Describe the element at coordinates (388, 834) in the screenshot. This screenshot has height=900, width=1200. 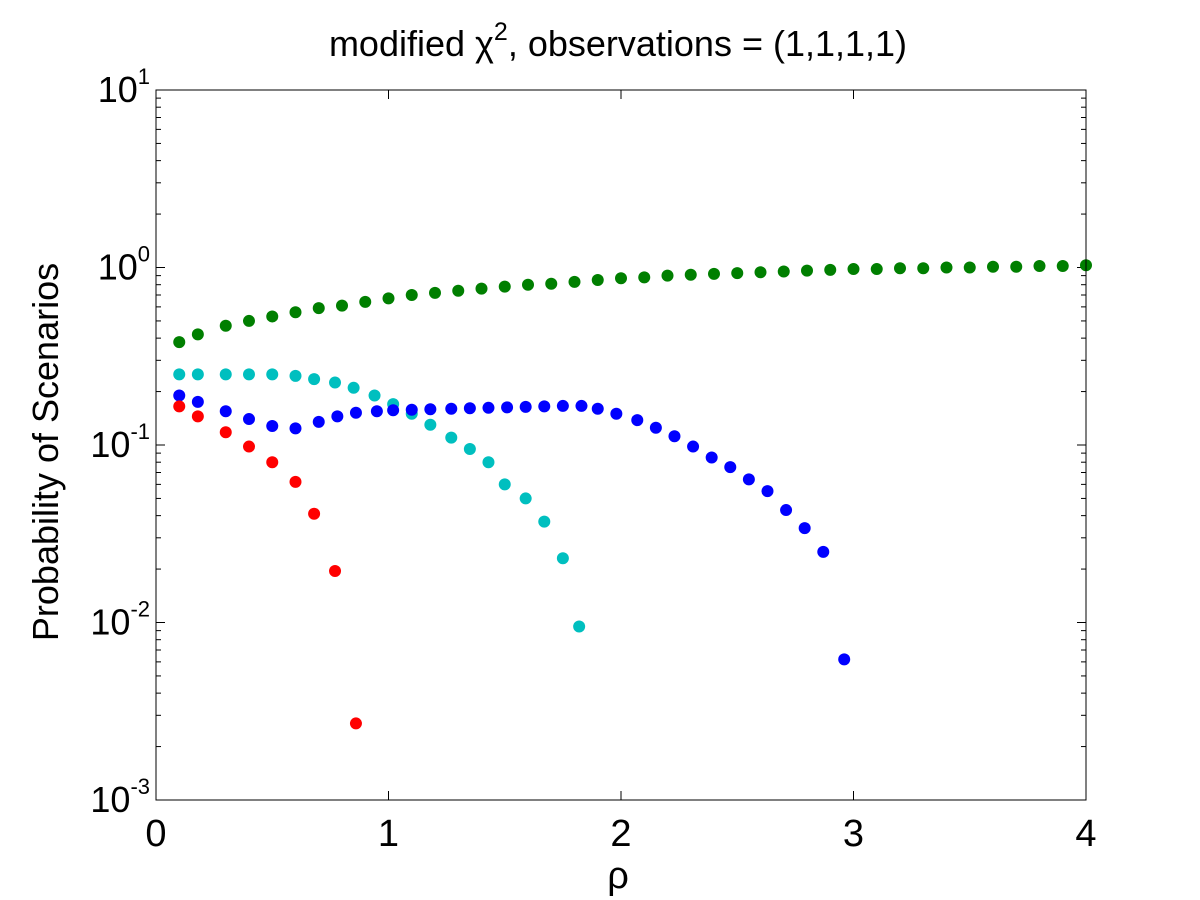
I see `x-tick-label: 1` at that location.